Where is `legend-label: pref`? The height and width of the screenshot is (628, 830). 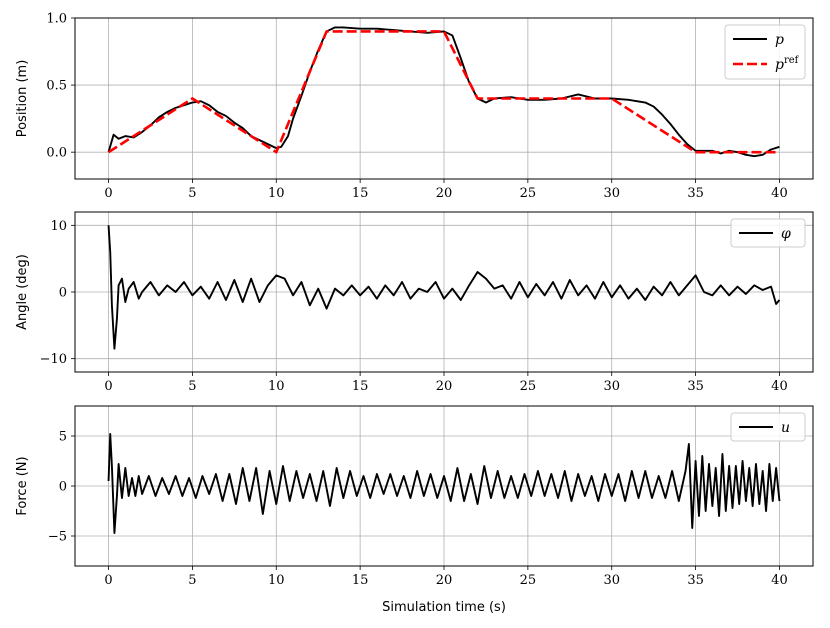 legend-label: pref is located at coordinates (787, 64).